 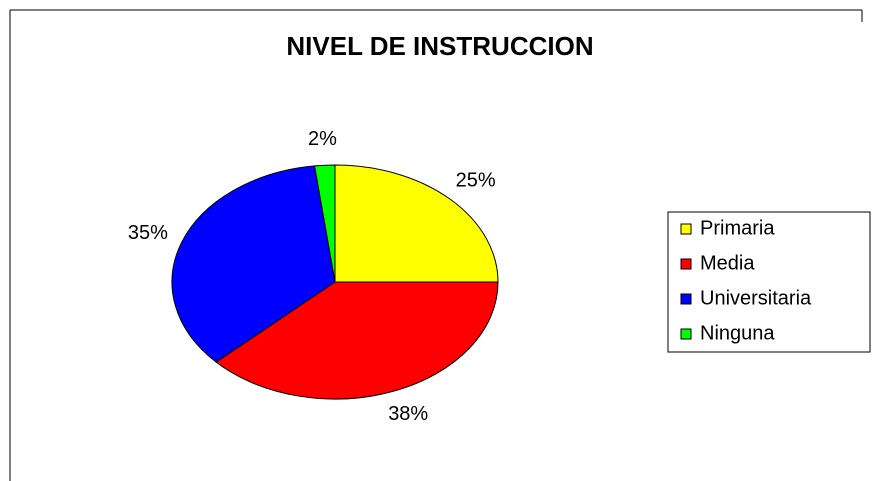 What do you see at coordinates (322, 139) in the screenshot?
I see `data-label: 2%` at bounding box center [322, 139].